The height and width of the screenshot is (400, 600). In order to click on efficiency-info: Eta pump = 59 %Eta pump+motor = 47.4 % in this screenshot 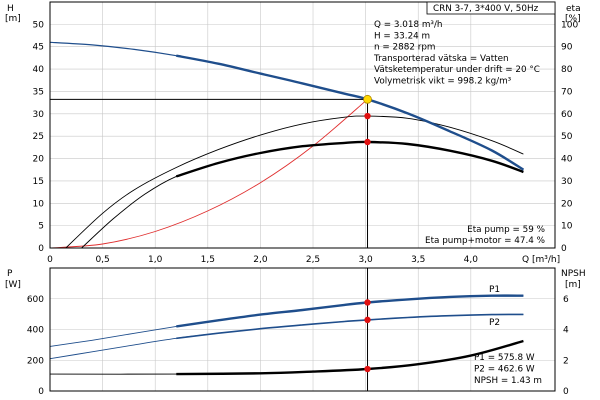, I will do `click(485, 235)`.